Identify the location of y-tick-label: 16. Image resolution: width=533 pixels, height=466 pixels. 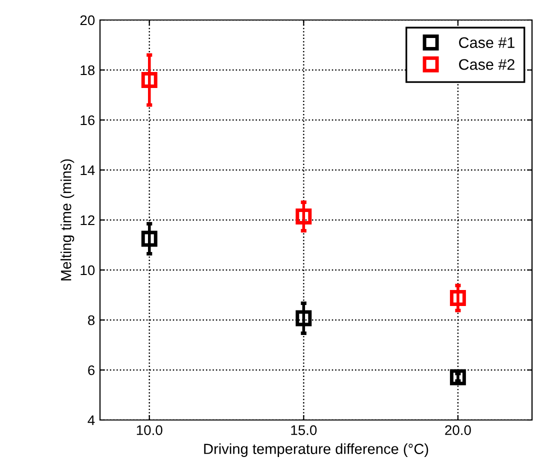
(87, 120).